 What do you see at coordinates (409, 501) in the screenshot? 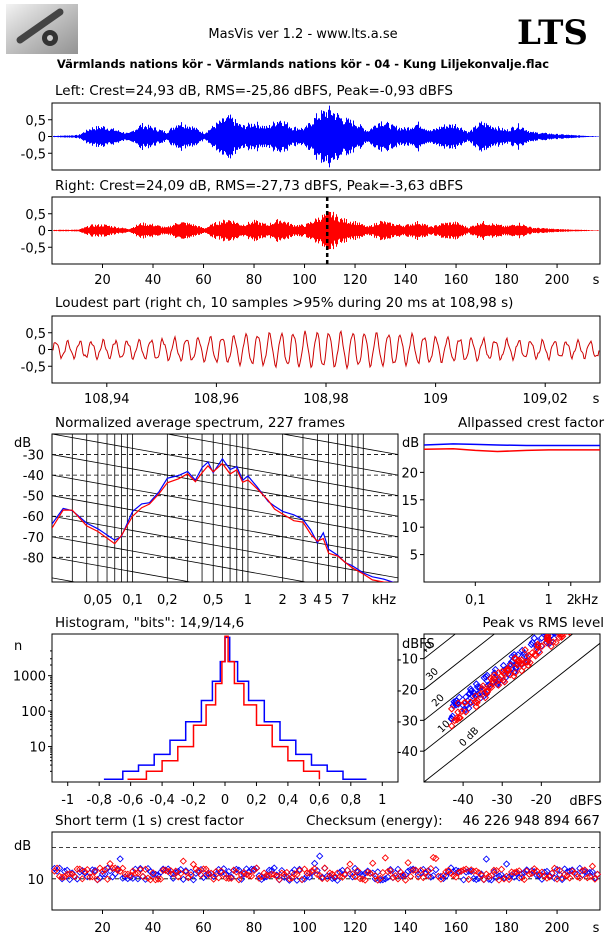
I see `allpassed-ytick-label: 15` at bounding box center [409, 501].